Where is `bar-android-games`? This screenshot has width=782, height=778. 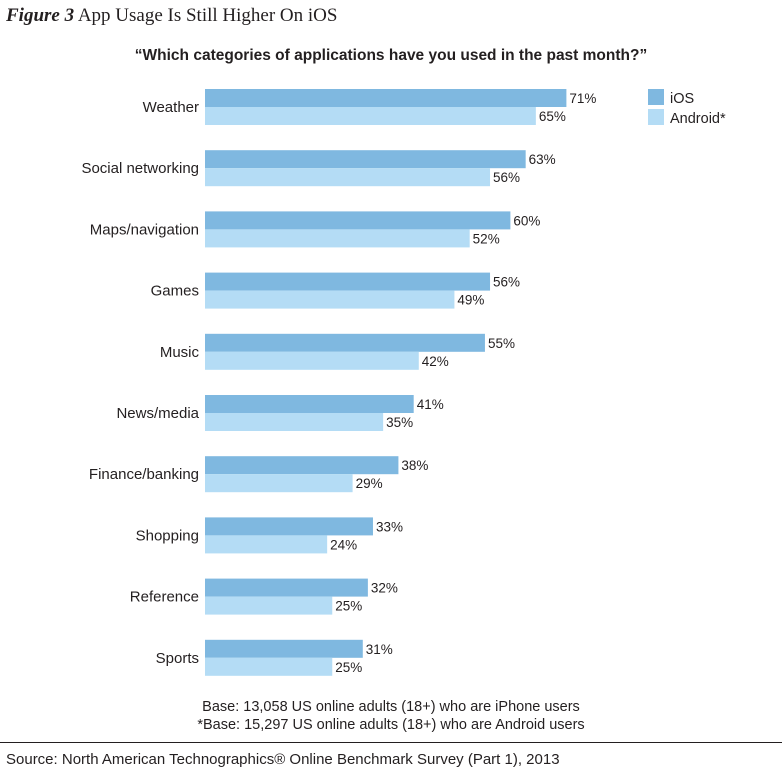 bar-android-games is located at coordinates (330, 299).